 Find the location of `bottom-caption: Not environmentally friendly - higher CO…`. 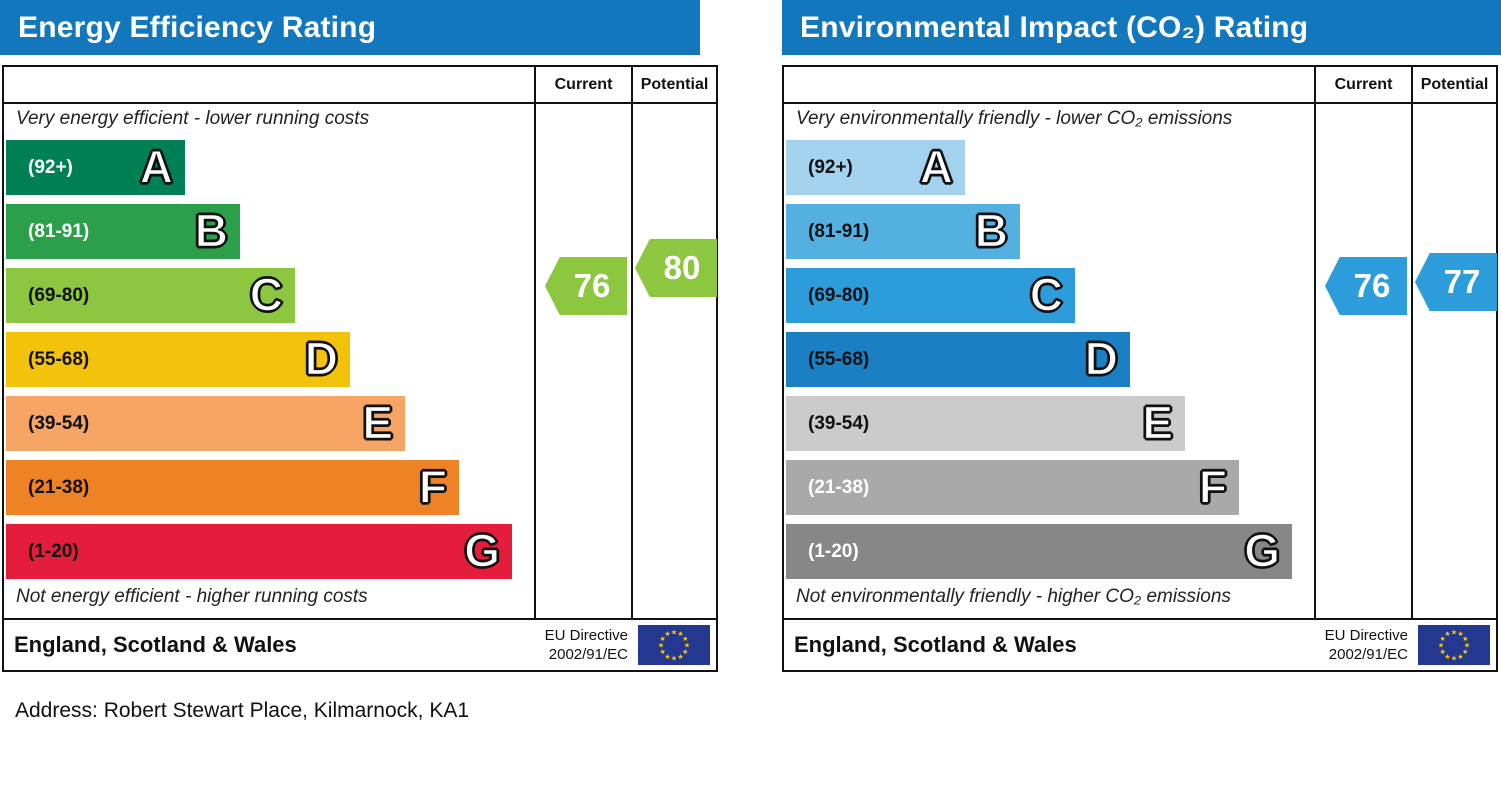

bottom-caption: Not environmentally friendly - higher CO… is located at coordinates (1013, 596).